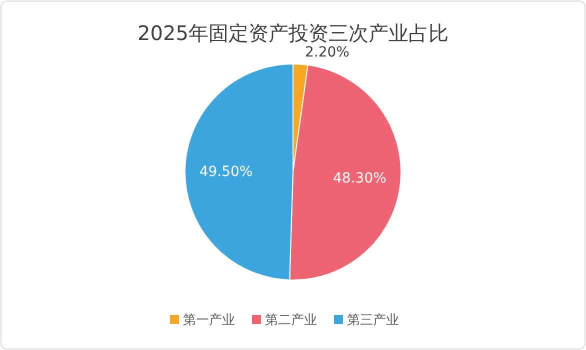 The width and height of the screenshot is (586, 350). What do you see at coordinates (209, 320) in the screenshot?
I see `legend-label: 第一产业` at bounding box center [209, 320].